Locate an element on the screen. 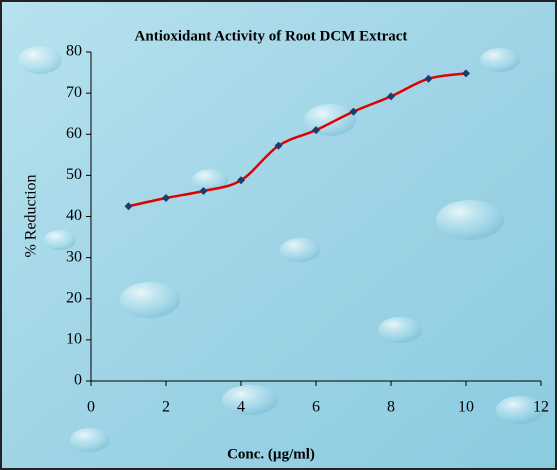 The width and height of the screenshot is (557, 470). x-tick-label: 10 is located at coordinates (466, 407).